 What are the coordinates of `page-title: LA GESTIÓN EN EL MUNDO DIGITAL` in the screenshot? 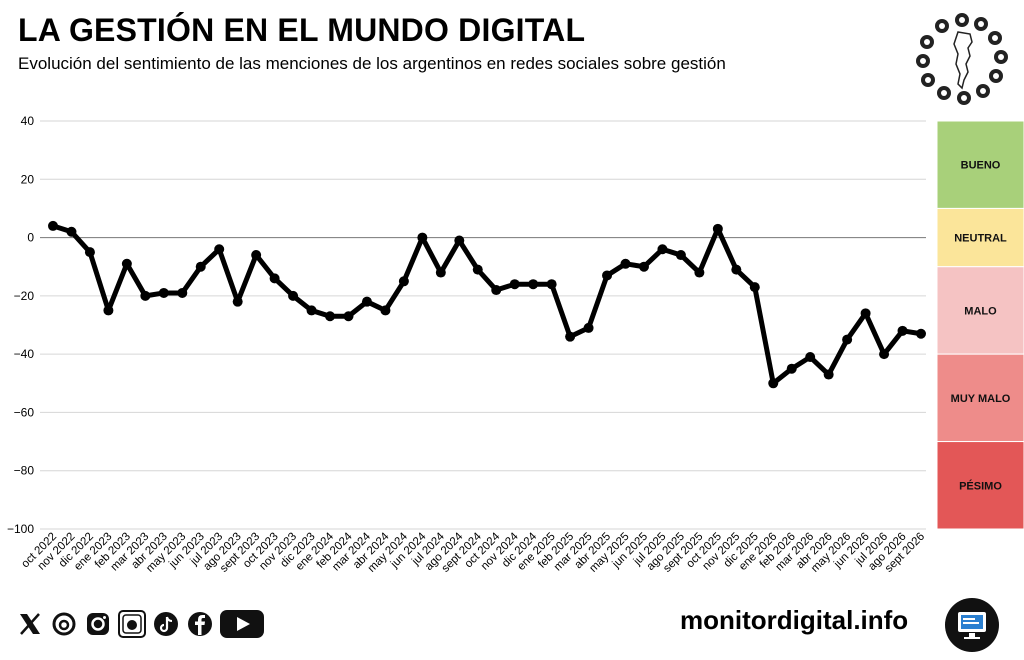 It's located at (302, 30).